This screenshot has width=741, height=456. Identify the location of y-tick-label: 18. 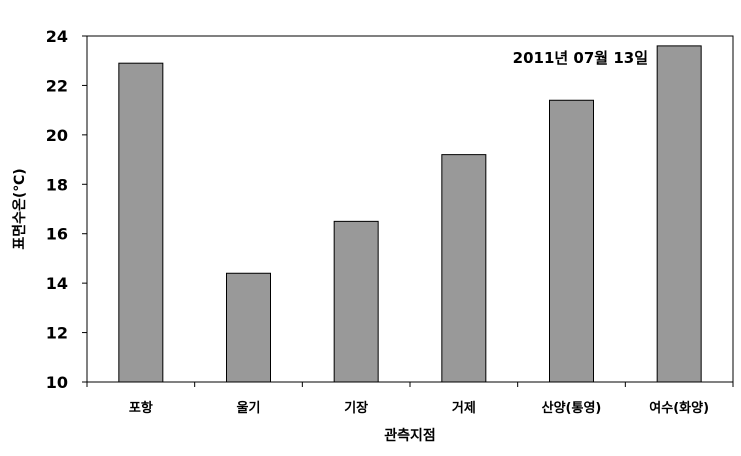
(57, 184).